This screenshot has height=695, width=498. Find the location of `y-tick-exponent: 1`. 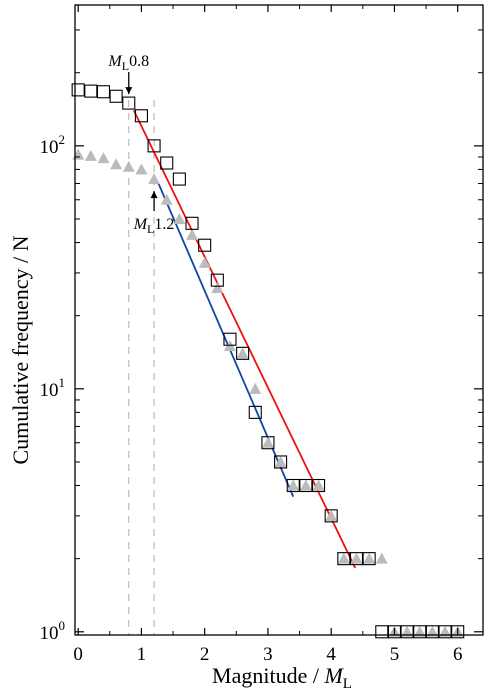

y-tick-exponent: 1 is located at coordinates (62, 382).